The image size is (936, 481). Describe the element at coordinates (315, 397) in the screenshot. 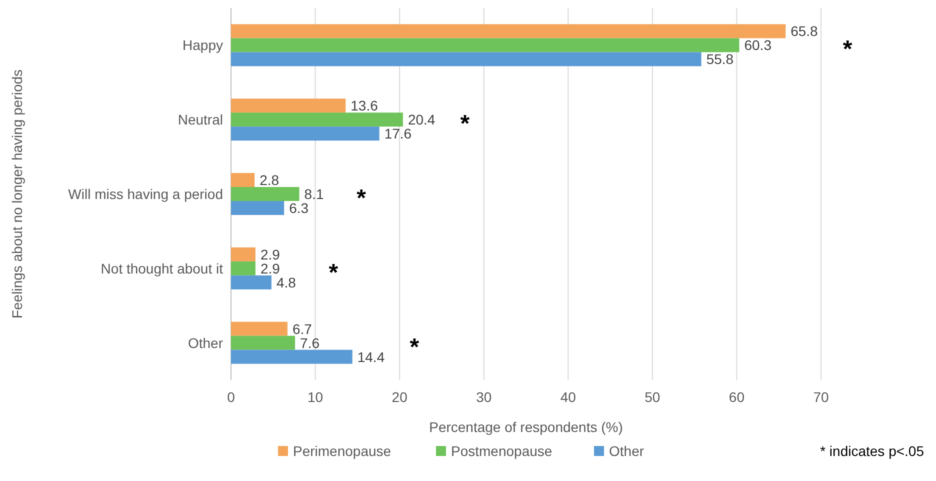

I see `x-tick-label: 10` at that location.